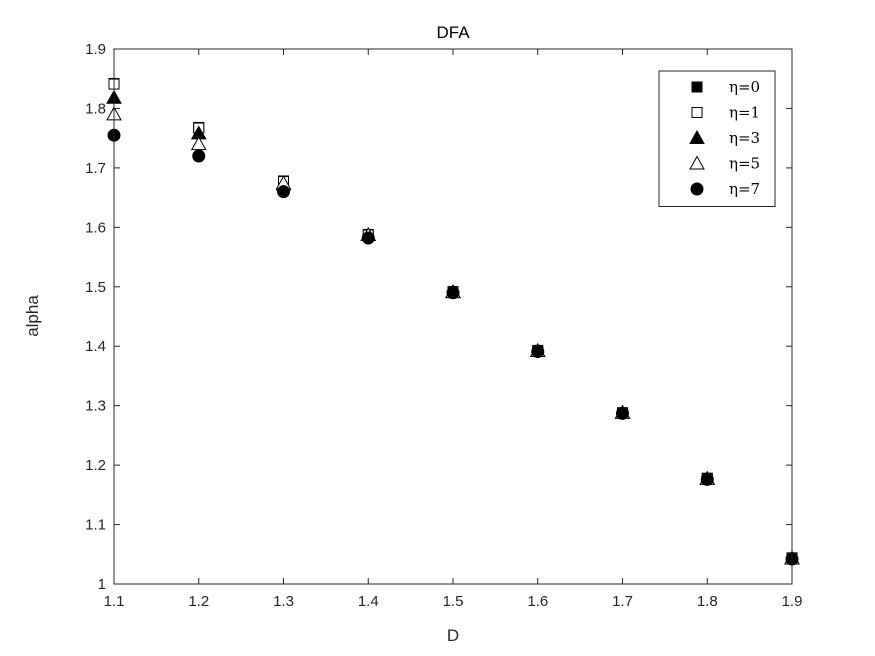 The image size is (875, 656). I want to click on legend-label: η=3, so click(744, 138).